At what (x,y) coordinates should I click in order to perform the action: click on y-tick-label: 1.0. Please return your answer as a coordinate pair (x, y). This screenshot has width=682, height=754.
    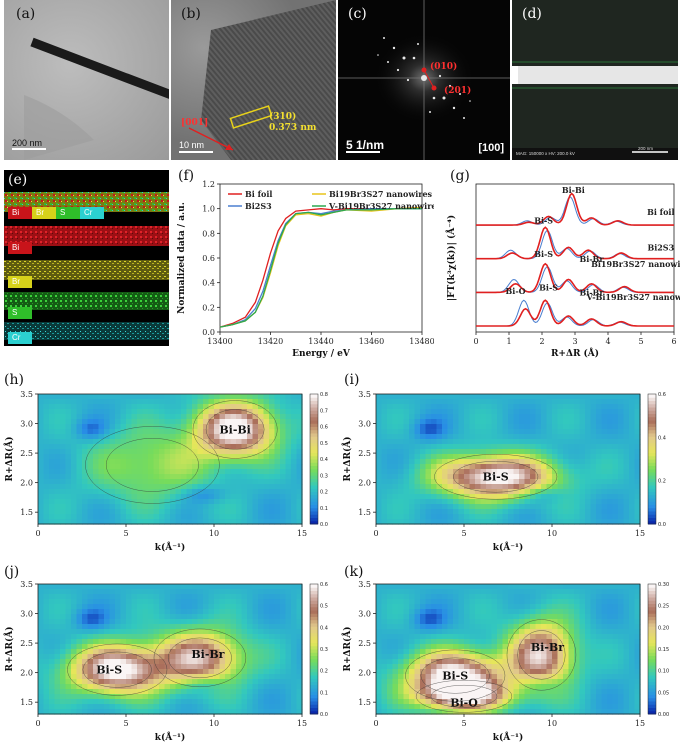
    Looking at the image, I should click on (208, 209).